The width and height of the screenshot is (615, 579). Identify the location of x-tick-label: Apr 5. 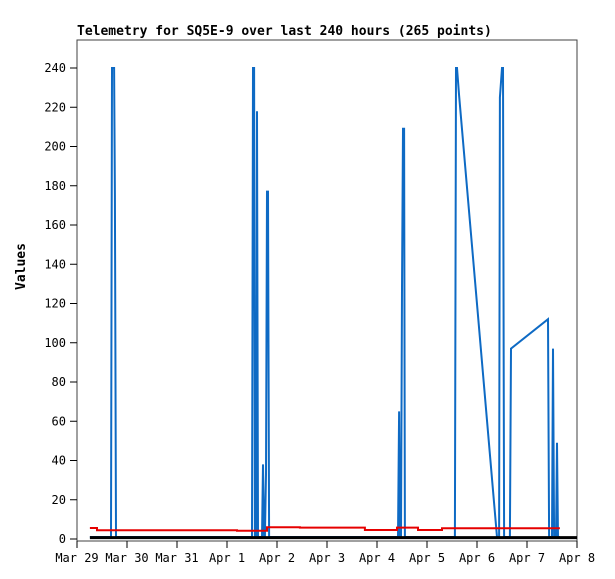
(427, 558).